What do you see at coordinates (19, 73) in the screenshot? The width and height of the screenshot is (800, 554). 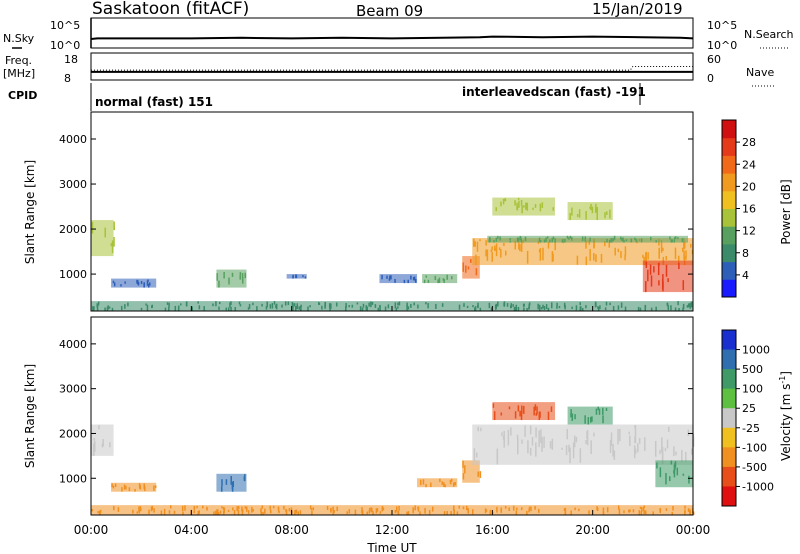 I see `freq-label-bottom: [MHz]` at bounding box center [19, 73].